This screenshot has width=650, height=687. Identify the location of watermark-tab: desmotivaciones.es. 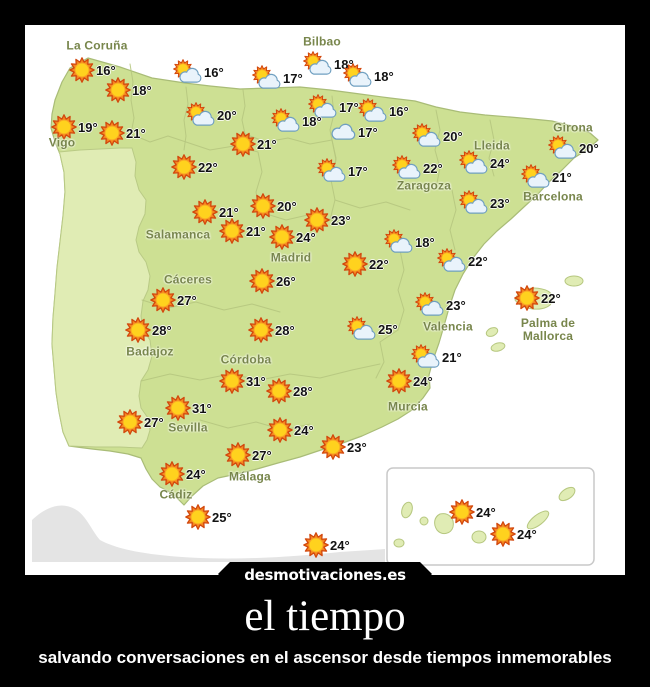
(325, 574).